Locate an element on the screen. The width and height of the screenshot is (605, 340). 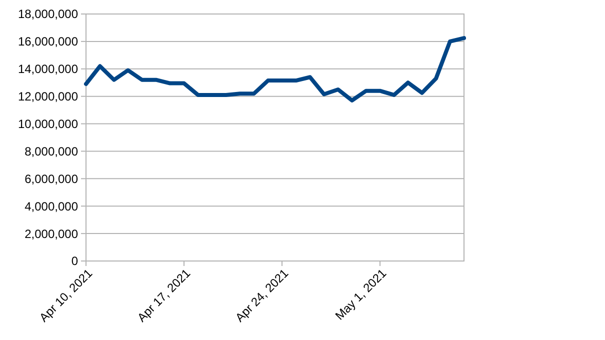
y-tick-label: 4,000,000 is located at coordinates (51, 206).